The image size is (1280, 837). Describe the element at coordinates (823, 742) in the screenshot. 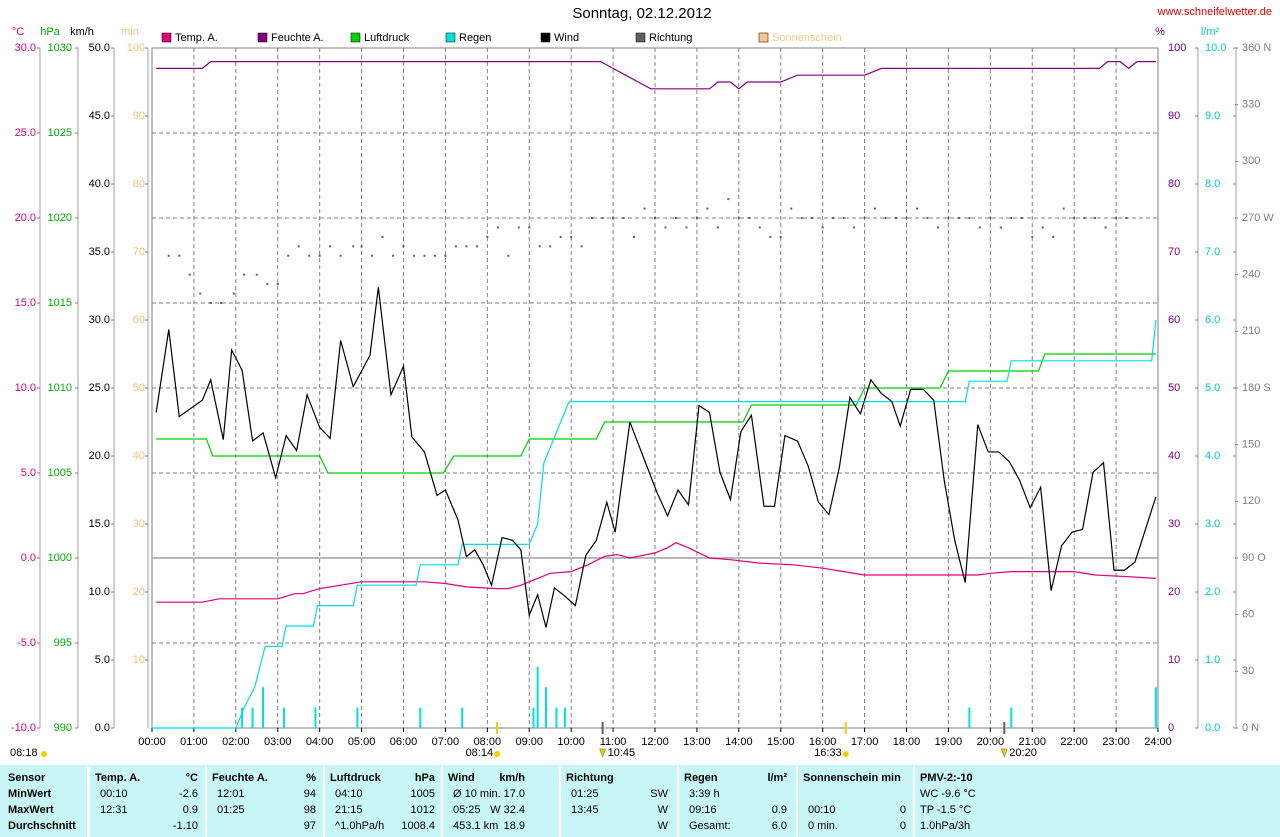

I see `x-tick-label: 16:00` at that location.